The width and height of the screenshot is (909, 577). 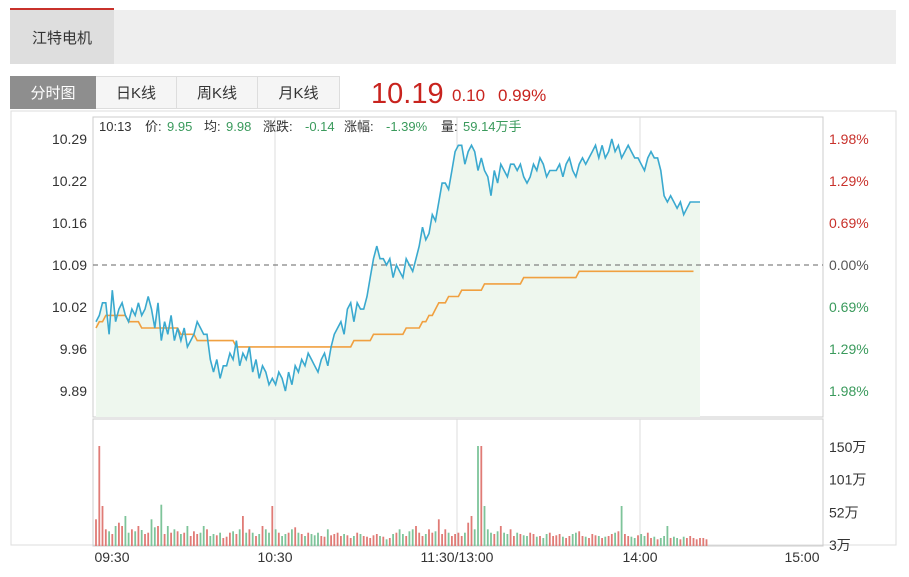 I want to click on tab-weekly-k: 周K线, so click(x=217, y=92).